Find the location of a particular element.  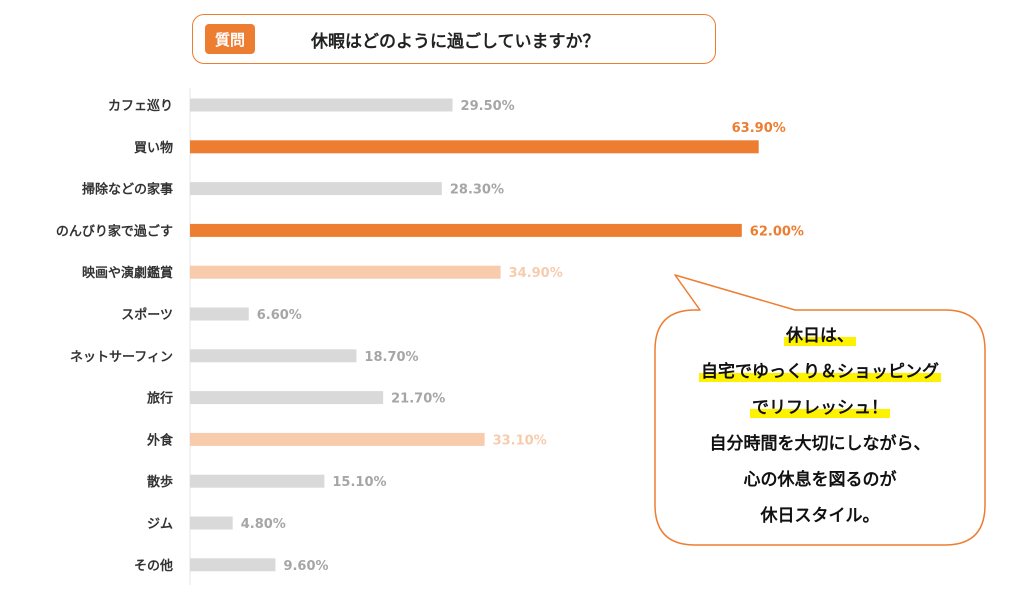

category-label: 映画や演劇鑑賞 is located at coordinates (127, 273).